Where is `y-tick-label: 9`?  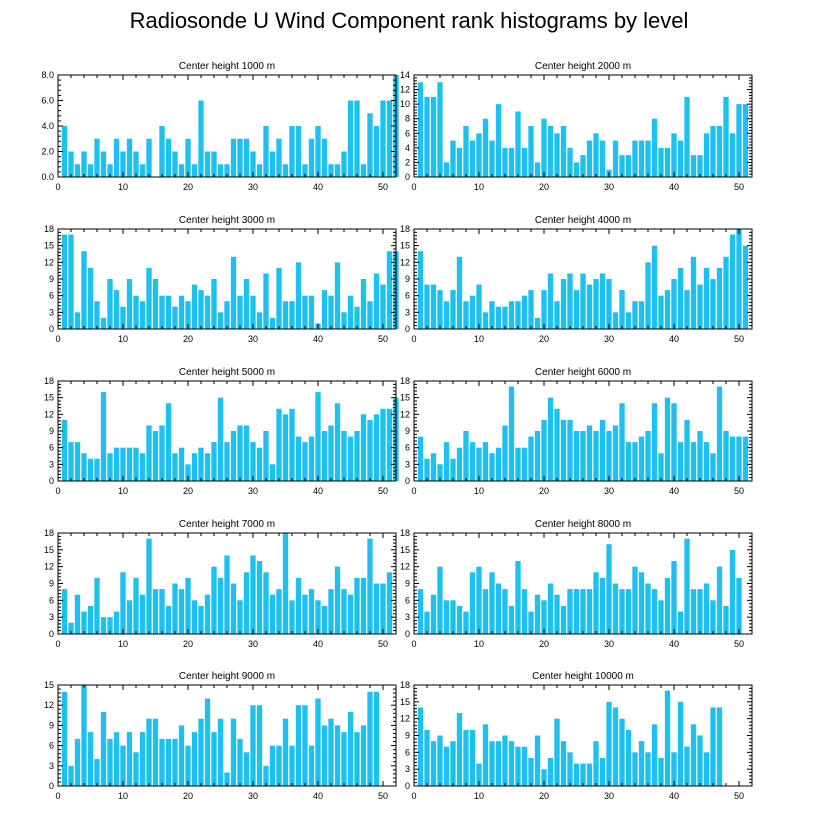
y-tick-label: 9 is located at coordinates (407, 736).